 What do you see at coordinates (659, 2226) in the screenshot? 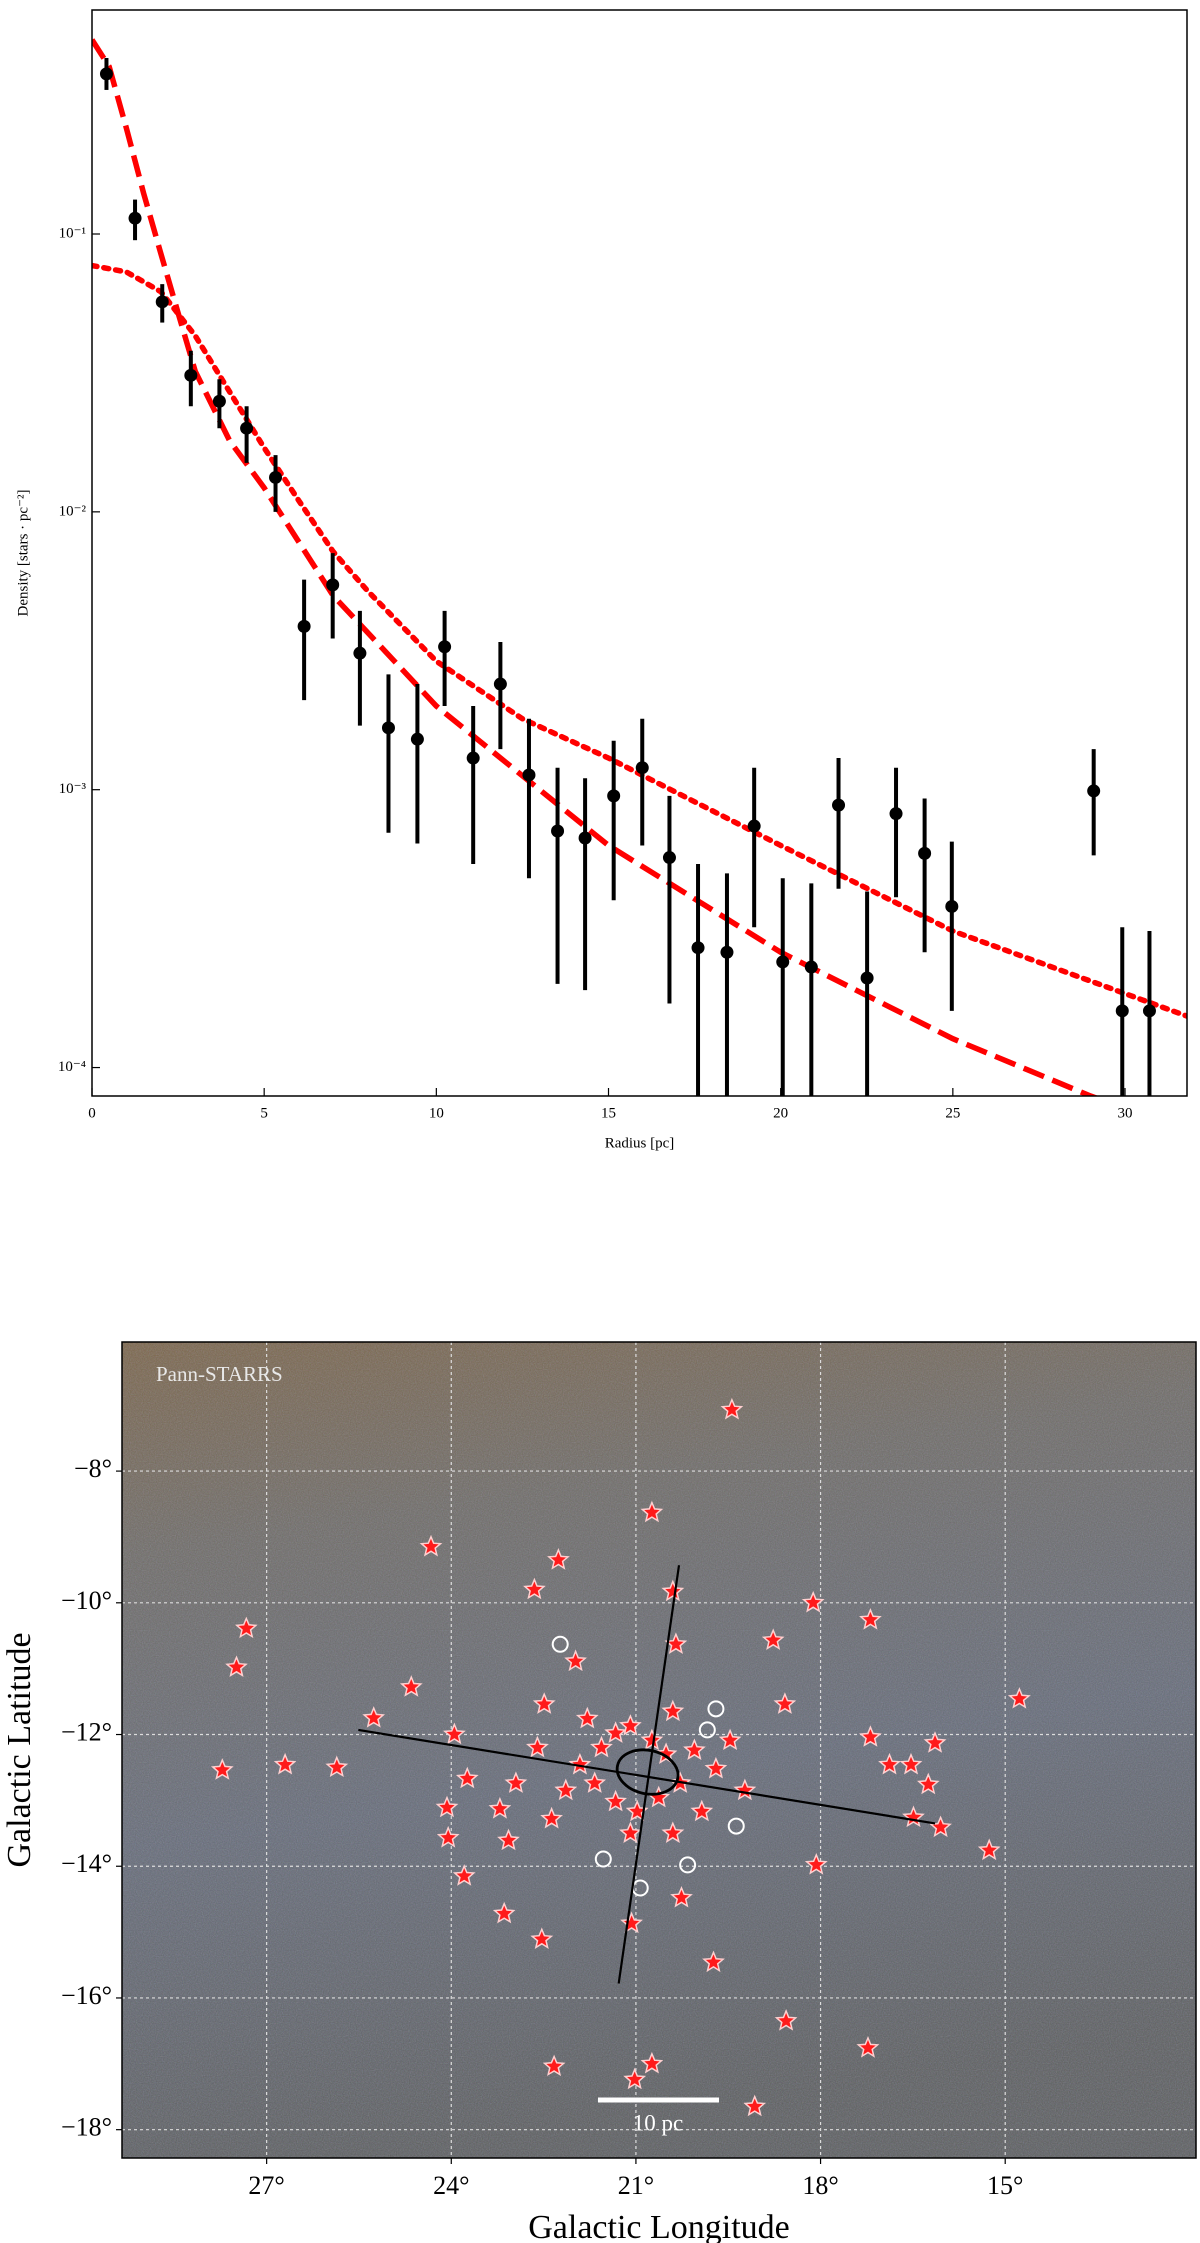
I see `x-axis-label: Galactic Longitude` at bounding box center [659, 2226].